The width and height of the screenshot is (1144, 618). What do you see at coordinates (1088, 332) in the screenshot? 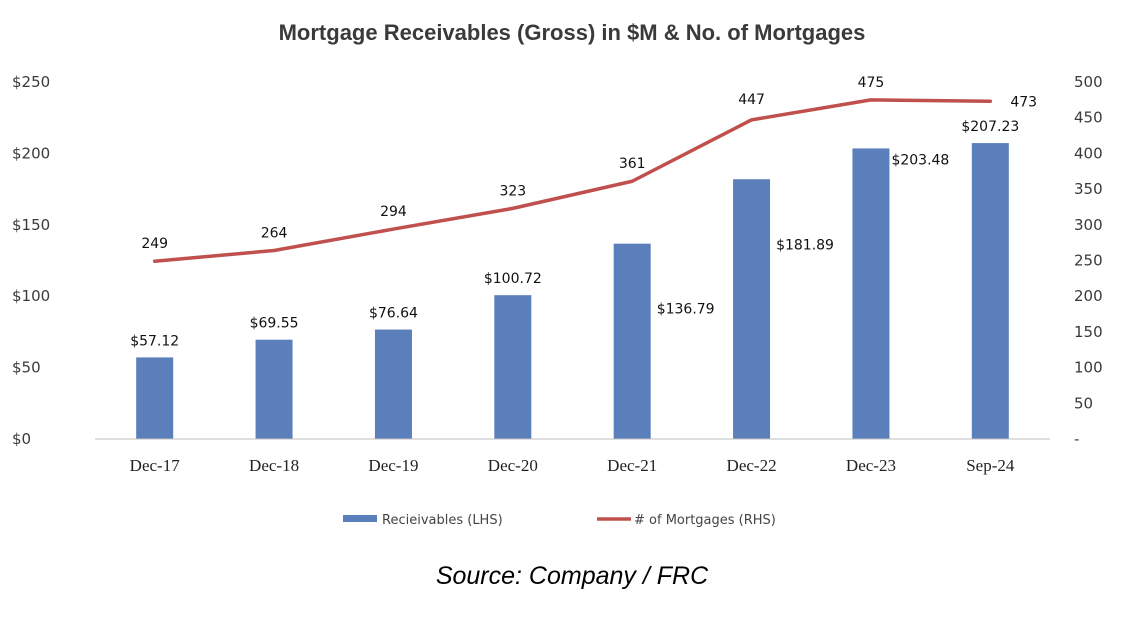
I see `right-axis-tick-label: 150` at bounding box center [1088, 332].